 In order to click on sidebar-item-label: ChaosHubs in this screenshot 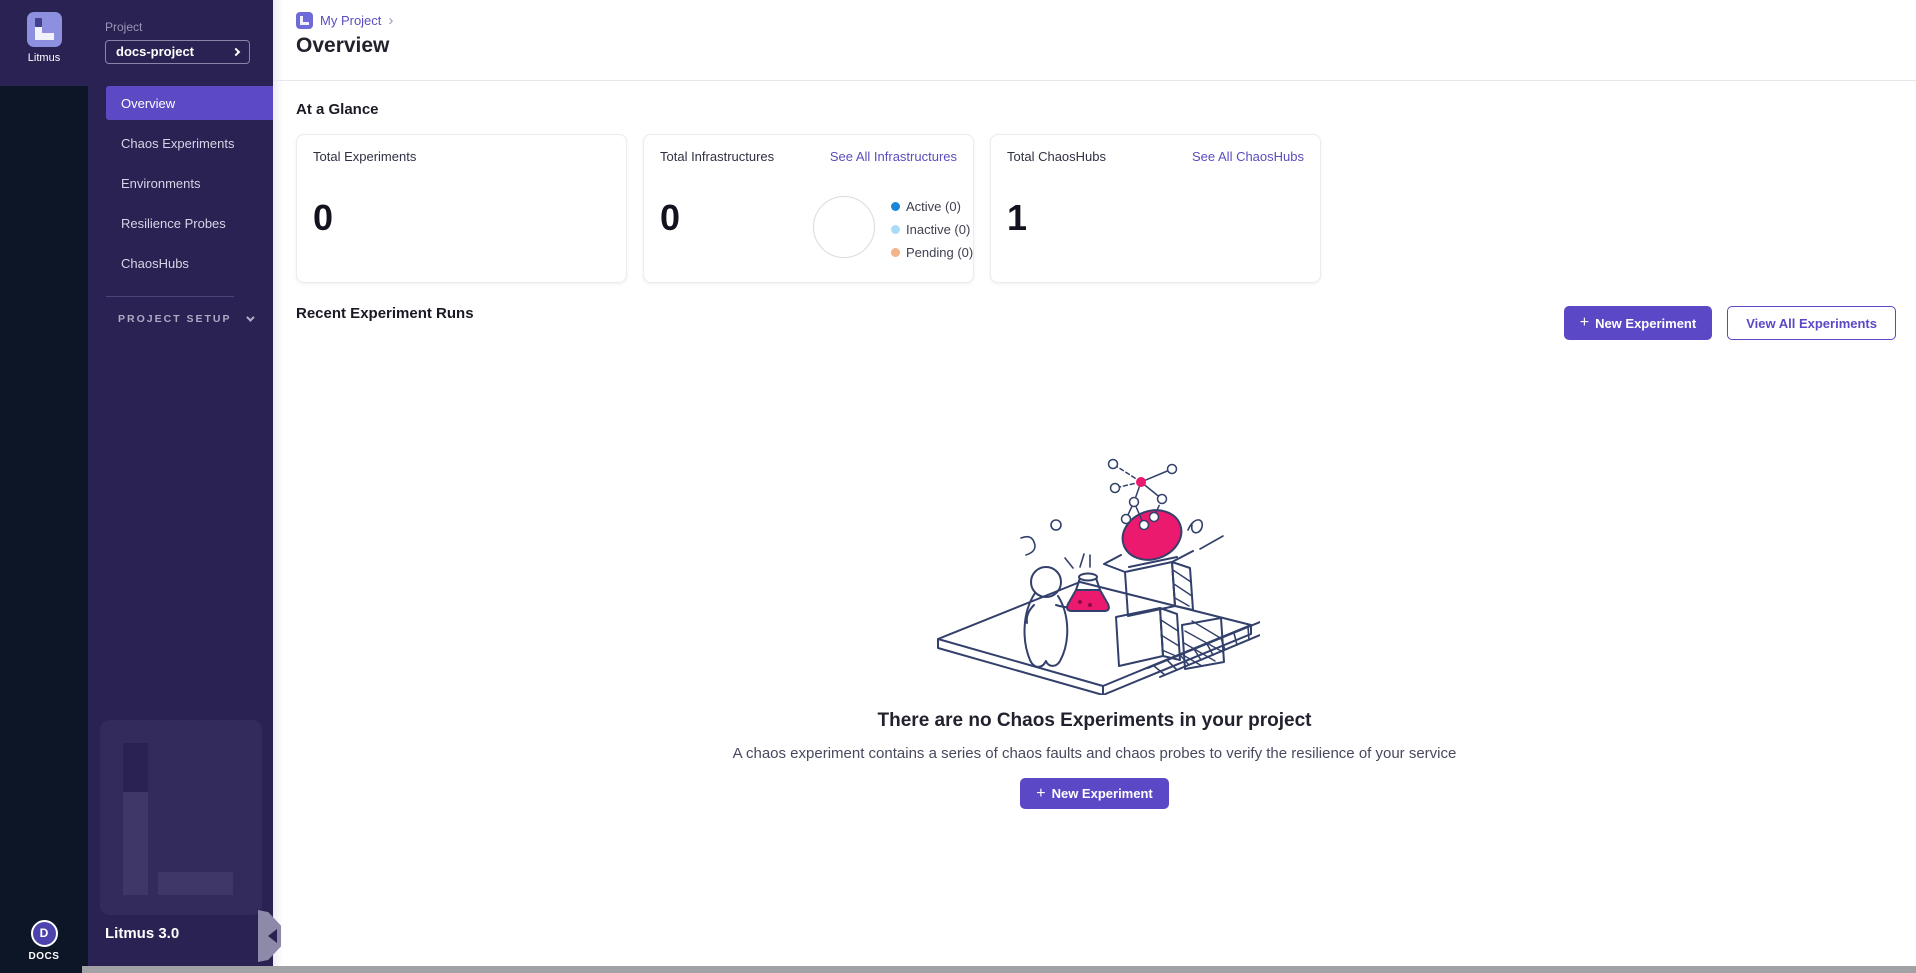, I will do `click(155, 263)`.